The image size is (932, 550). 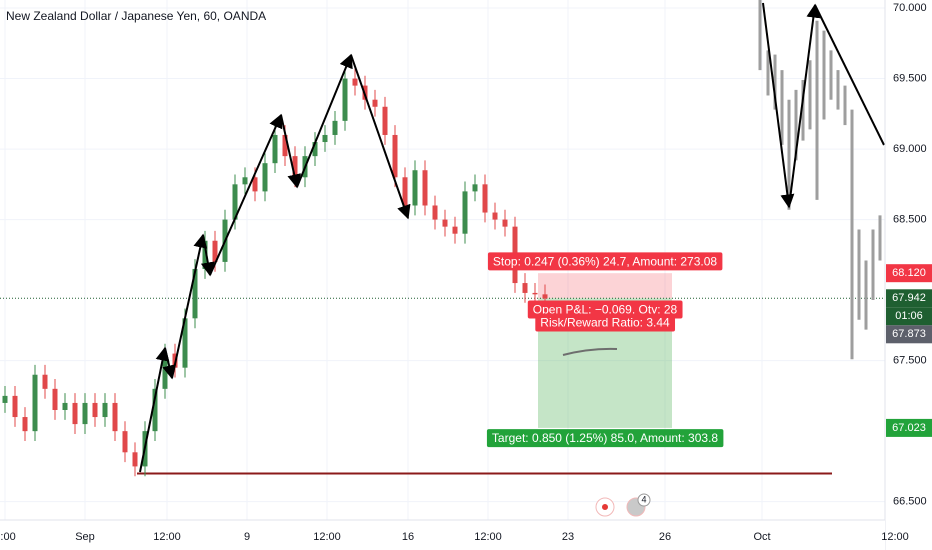 I want to click on event-icons: 4, so click(x=623, y=505).